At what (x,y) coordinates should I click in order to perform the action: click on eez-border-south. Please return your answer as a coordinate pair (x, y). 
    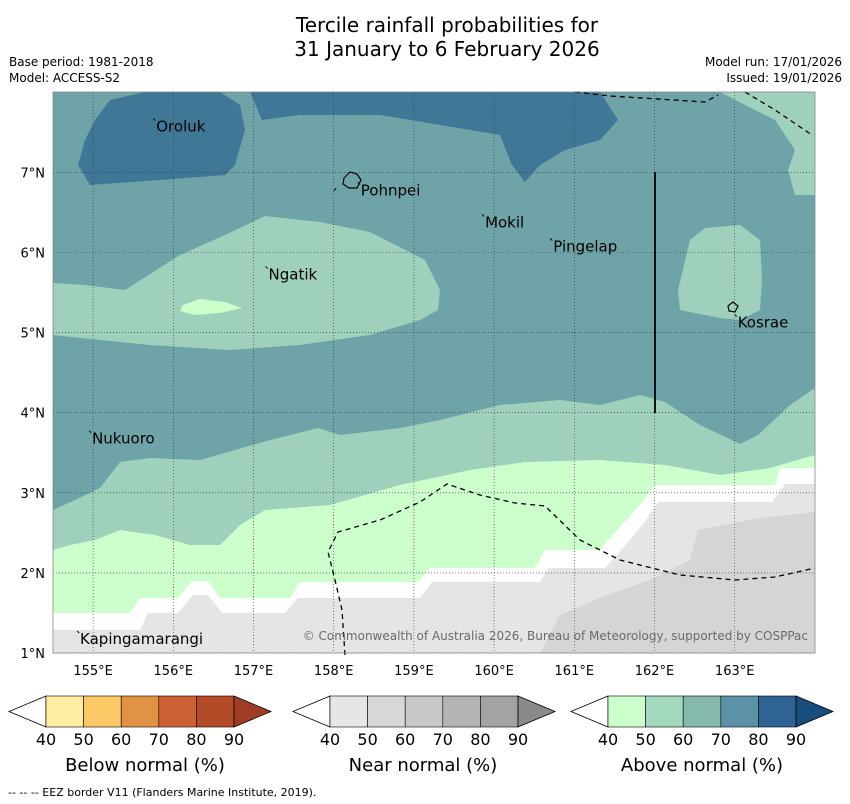
    Looking at the image, I should click on (571, 569).